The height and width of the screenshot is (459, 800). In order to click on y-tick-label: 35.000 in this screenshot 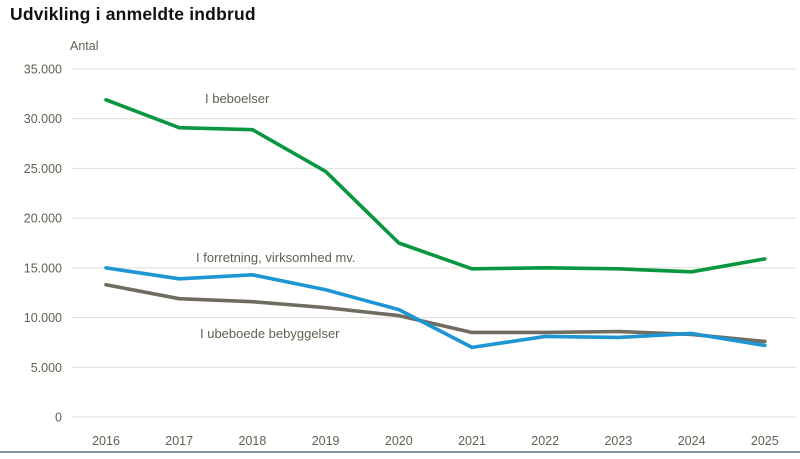, I will do `click(43, 70)`.